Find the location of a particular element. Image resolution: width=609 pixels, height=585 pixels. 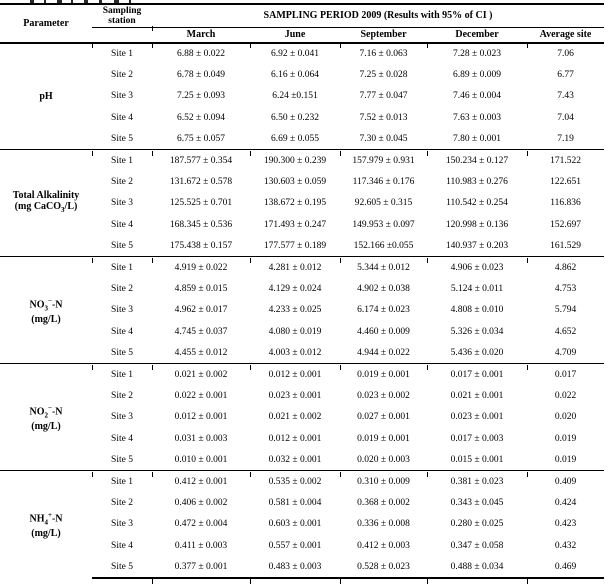

value-cell: 4.233 ± 0.025 is located at coordinates (295, 310).